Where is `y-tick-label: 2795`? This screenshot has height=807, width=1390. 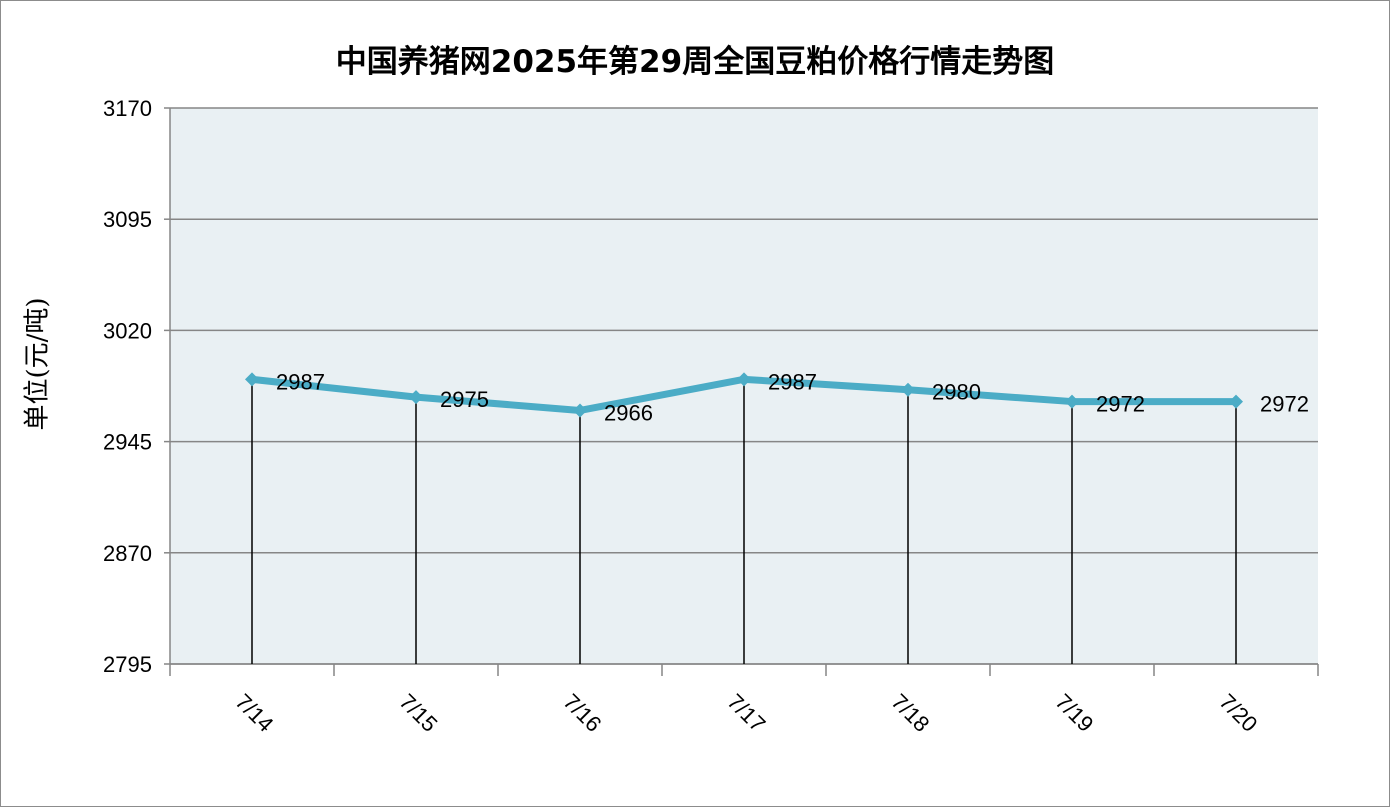
y-tick-label: 2795 is located at coordinates (127, 664).